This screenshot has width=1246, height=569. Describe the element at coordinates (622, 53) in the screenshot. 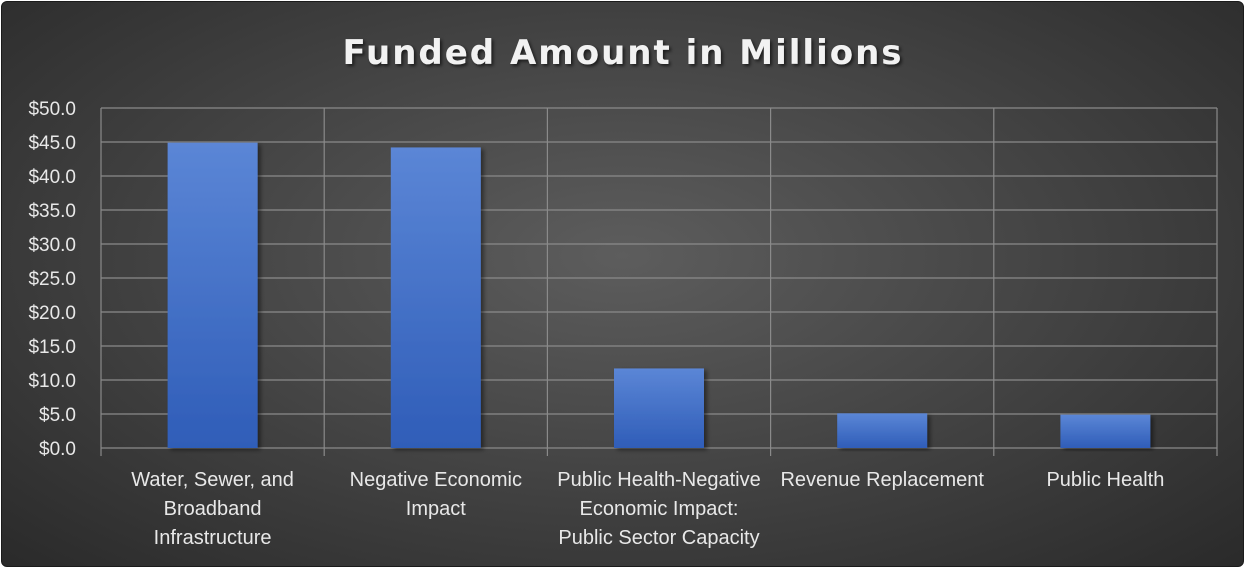

I see `chart-title: Funded Amount in Millions` at that location.